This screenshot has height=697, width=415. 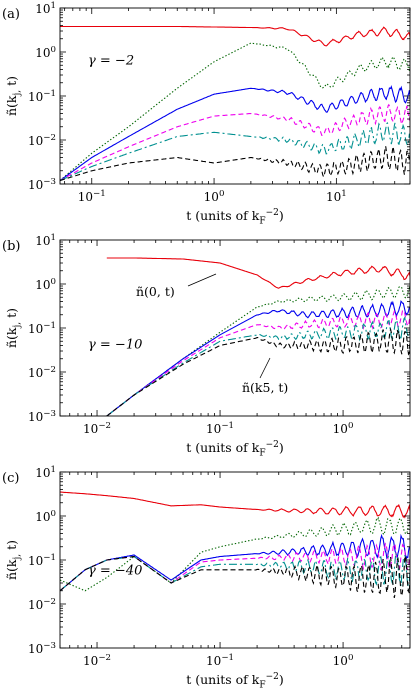 What do you see at coordinates (336, 196) in the screenshot?
I see `x-tick-label: 10¹` at bounding box center [336, 196].